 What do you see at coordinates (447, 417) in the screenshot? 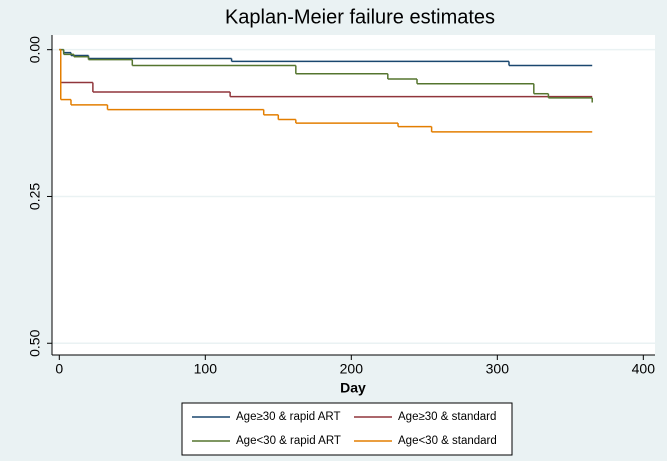
I see `legend-label: Age≥30 & standard` at bounding box center [447, 417].